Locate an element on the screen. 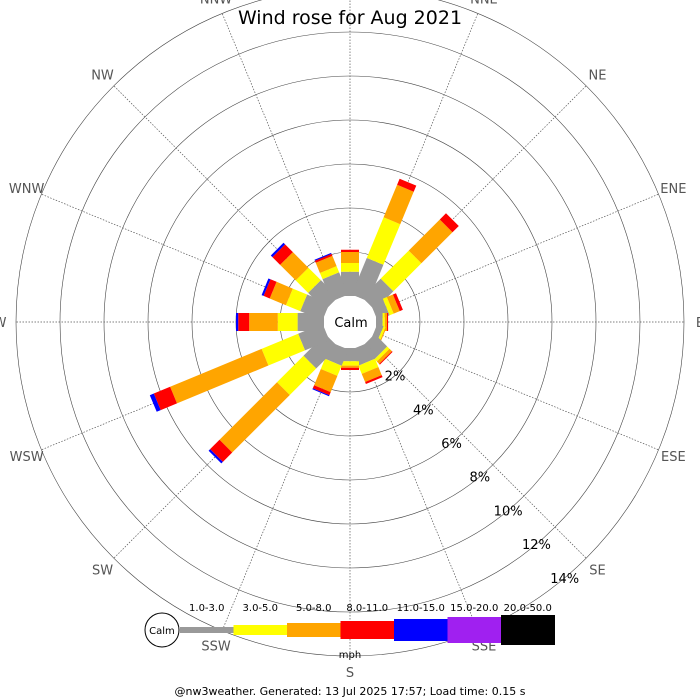 Image resolution: width=700 pixels, height=700 pixels. spoke-se is located at coordinates (477, 449).